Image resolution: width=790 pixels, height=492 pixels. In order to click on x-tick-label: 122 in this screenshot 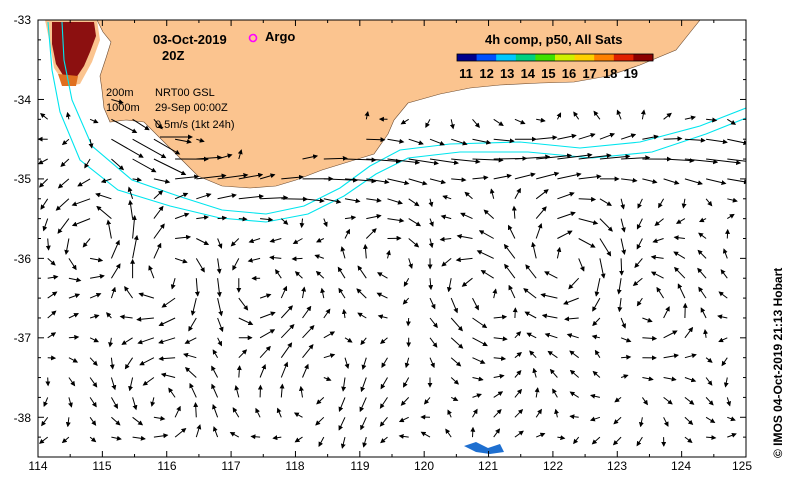, I will do `click(553, 466)`.